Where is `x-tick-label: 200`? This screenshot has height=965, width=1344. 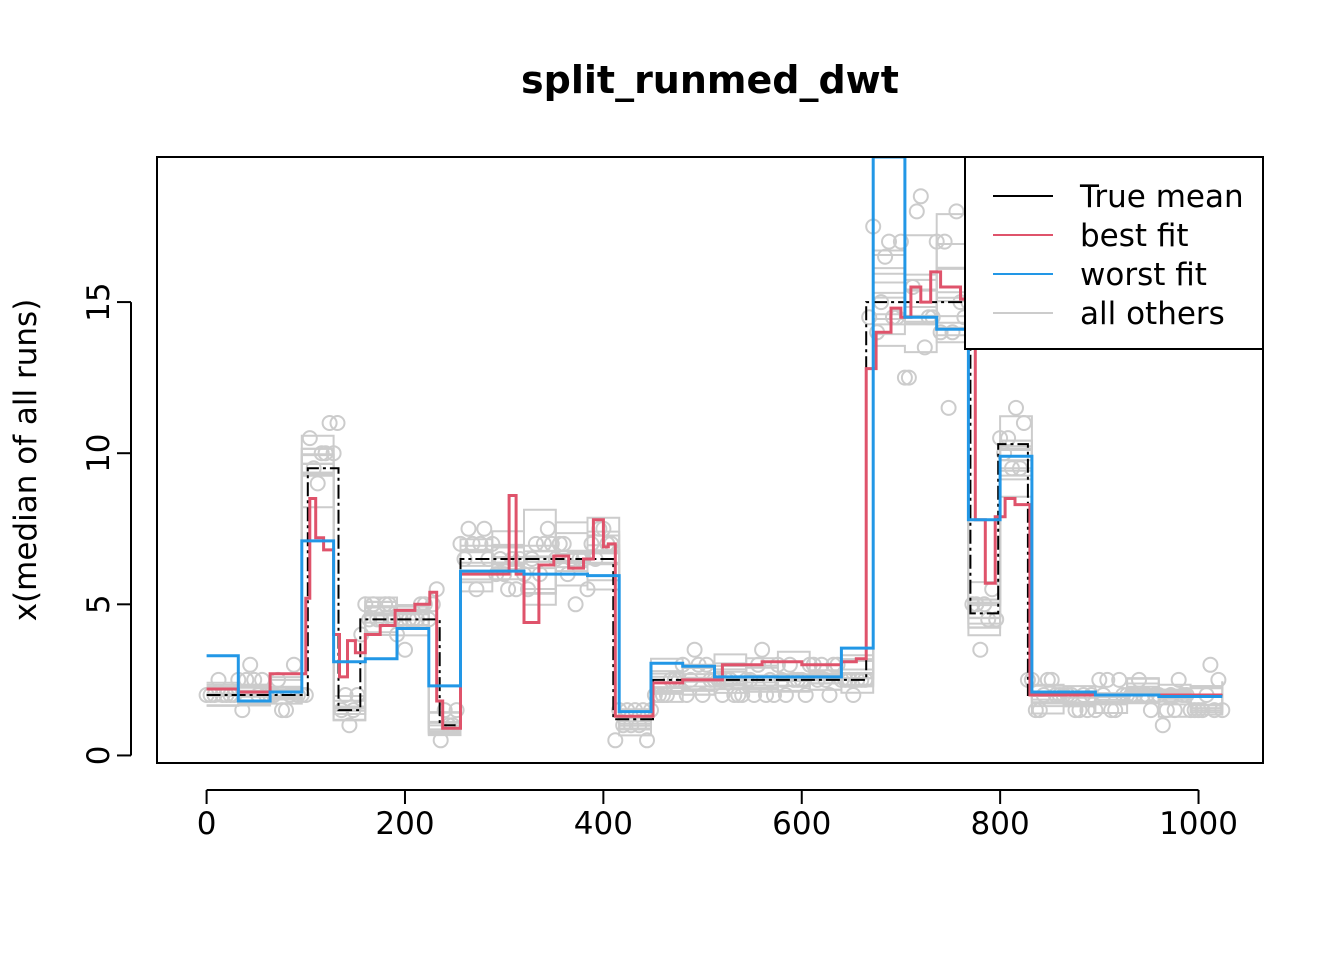
x-tick-label: 200 is located at coordinates (404, 824).